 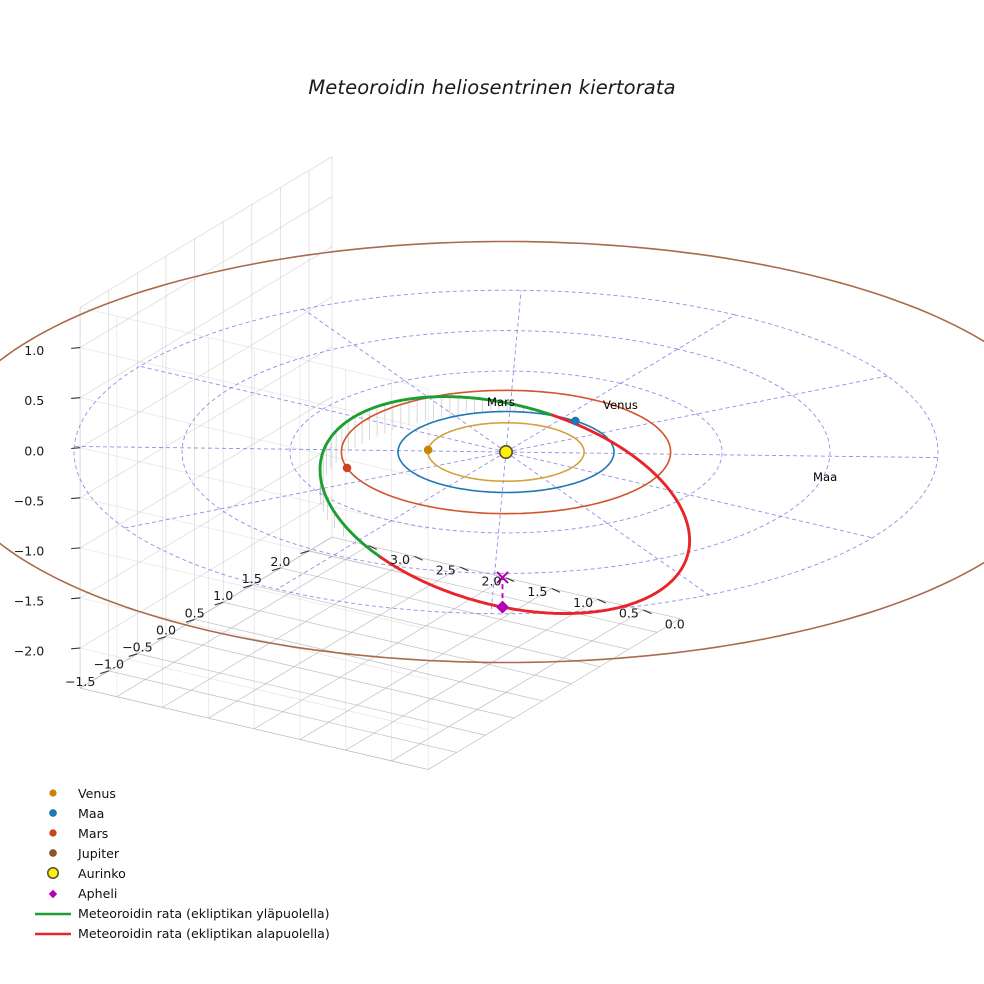 What do you see at coordinates (53, 813) in the screenshot?
I see `legend-marker-maa` at bounding box center [53, 813].